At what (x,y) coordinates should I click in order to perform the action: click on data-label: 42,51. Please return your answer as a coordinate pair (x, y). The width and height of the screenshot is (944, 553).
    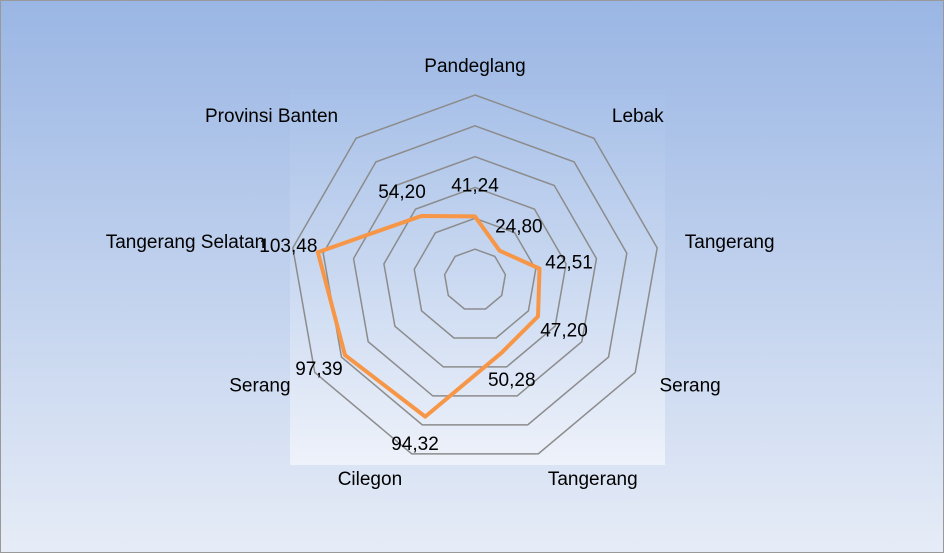
    Looking at the image, I should click on (569, 262).